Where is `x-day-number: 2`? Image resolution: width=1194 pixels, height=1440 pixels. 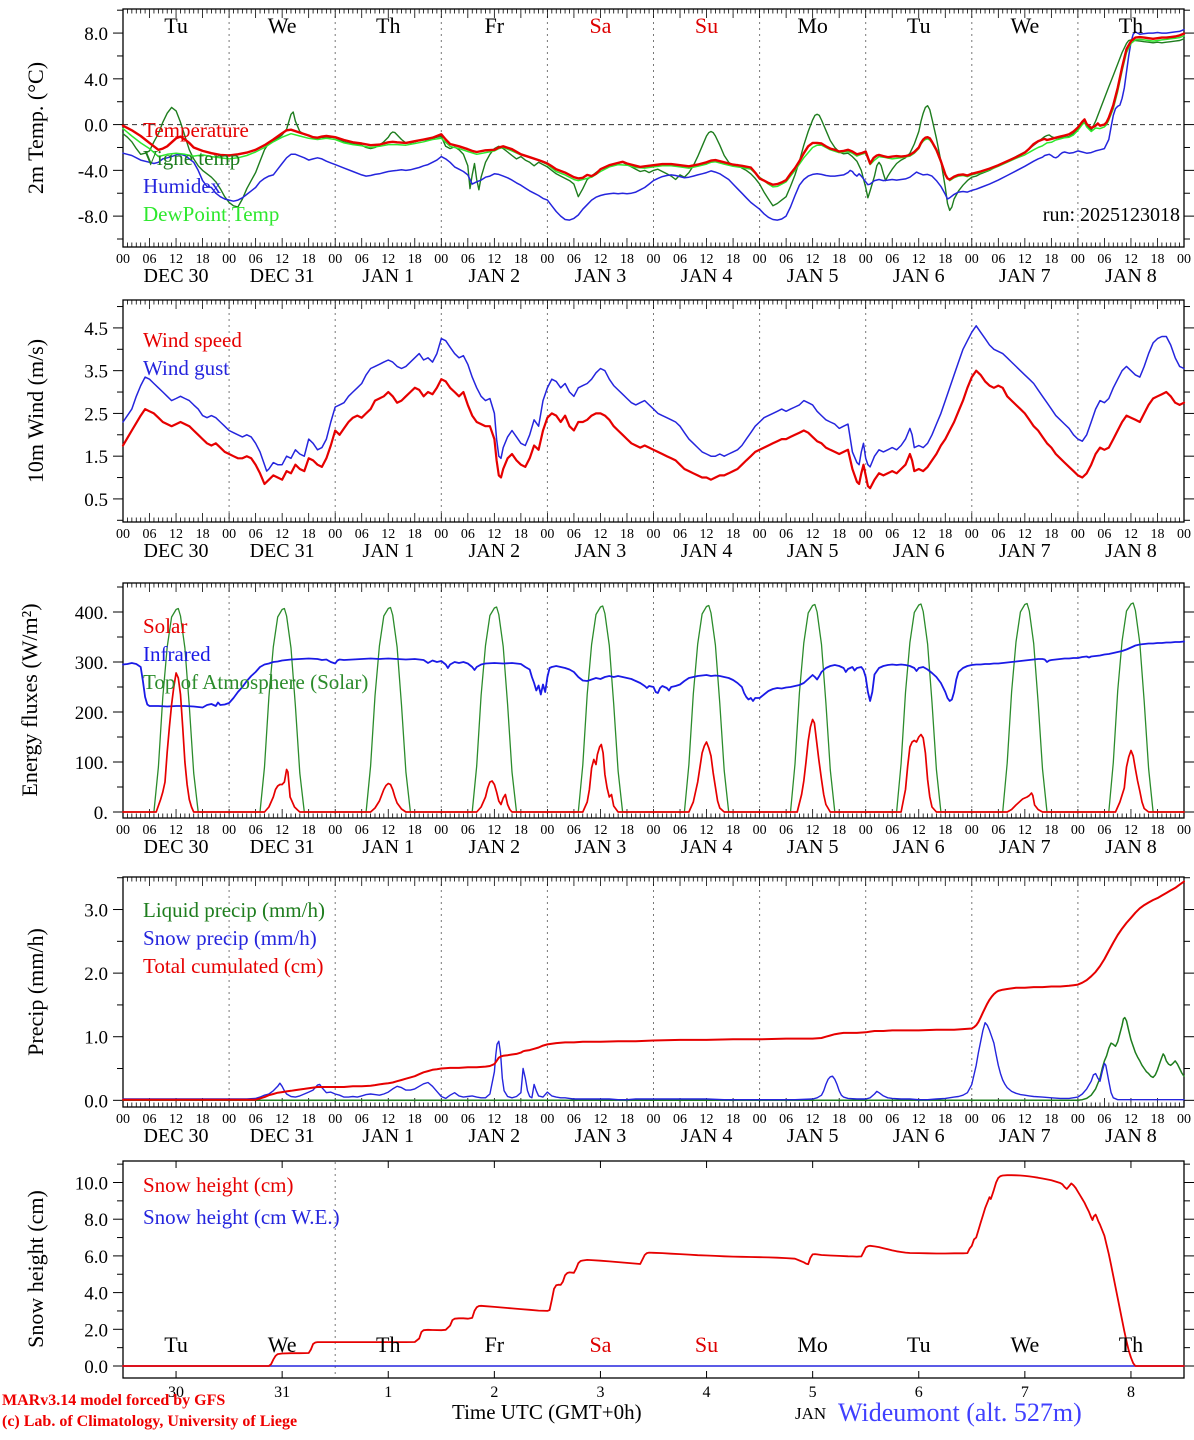 x-day-number: 2 is located at coordinates (494, 1392).